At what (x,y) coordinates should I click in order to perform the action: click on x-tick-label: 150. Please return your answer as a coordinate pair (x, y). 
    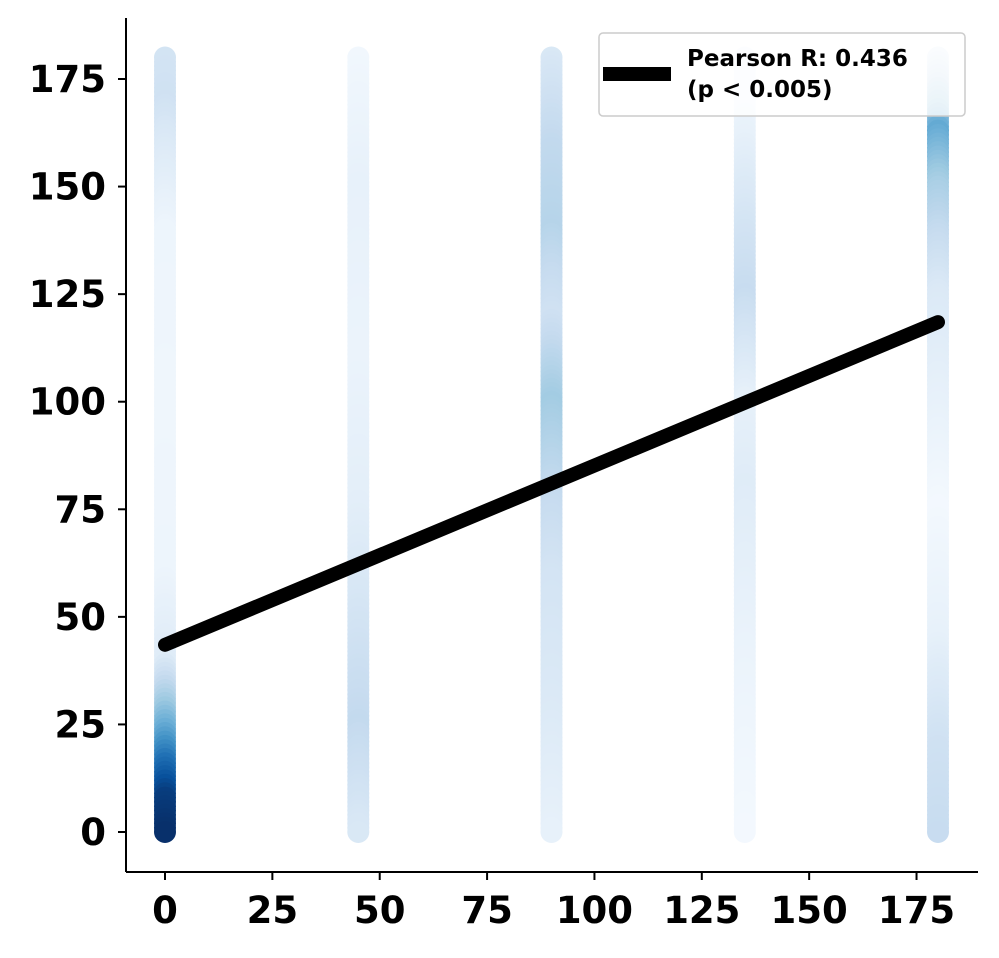
    Looking at the image, I should click on (809, 910).